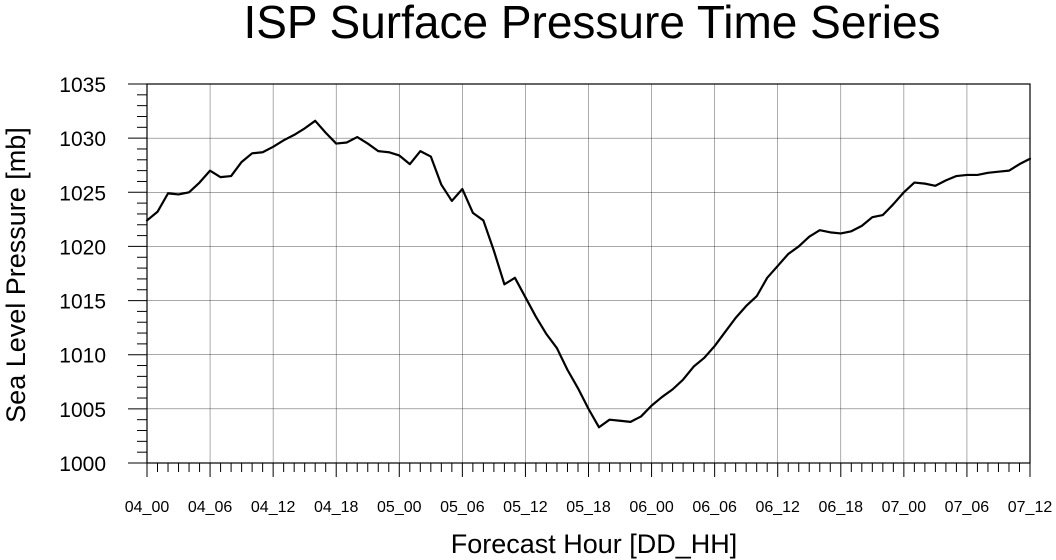 The width and height of the screenshot is (1056, 560). Describe the element at coordinates (82, 464) in the screenshot. I see `y-tick-label: 1000` at that location.